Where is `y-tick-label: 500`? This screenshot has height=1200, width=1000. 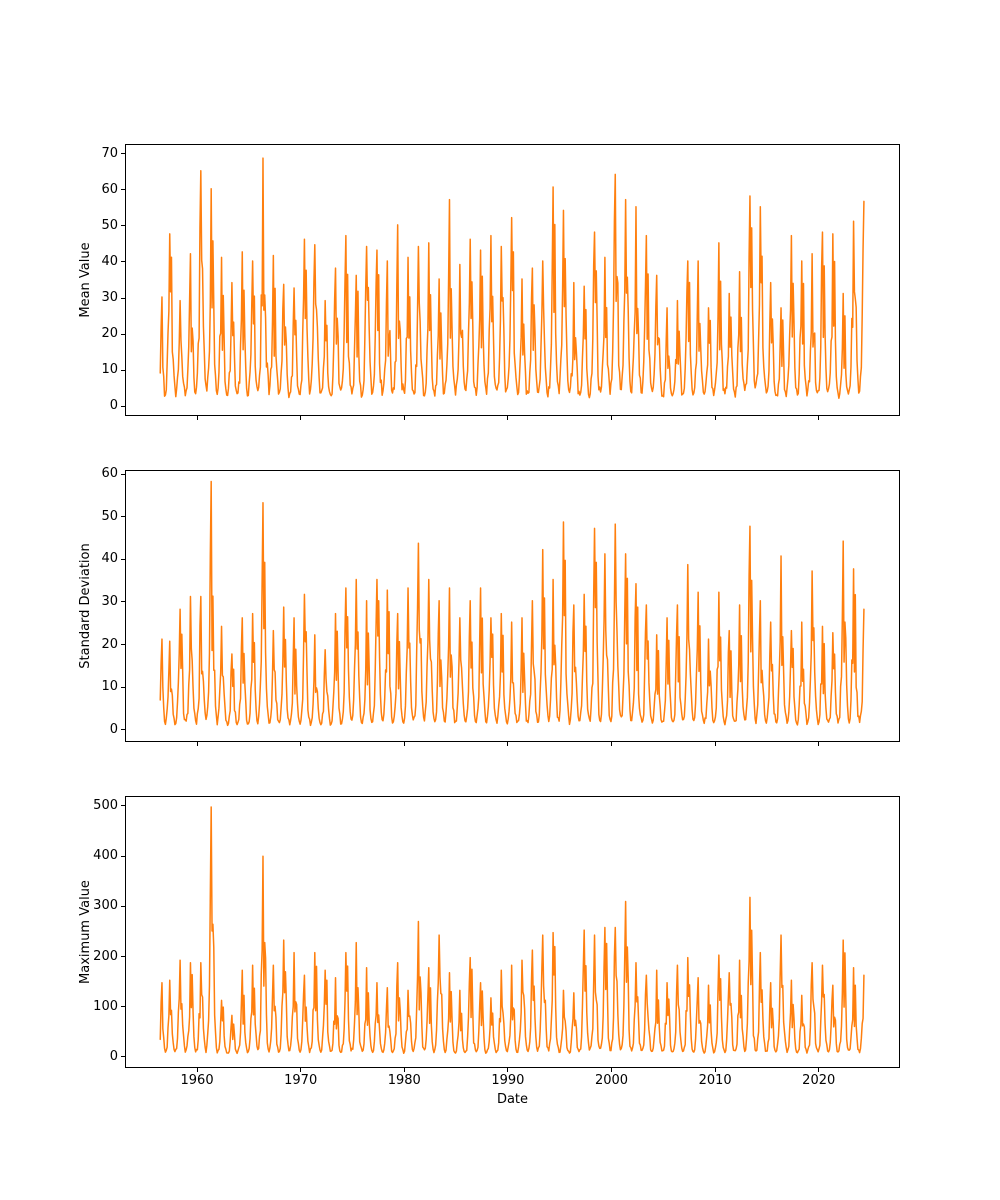 y-tick-label: 500 is located at coordinates (105, 805).